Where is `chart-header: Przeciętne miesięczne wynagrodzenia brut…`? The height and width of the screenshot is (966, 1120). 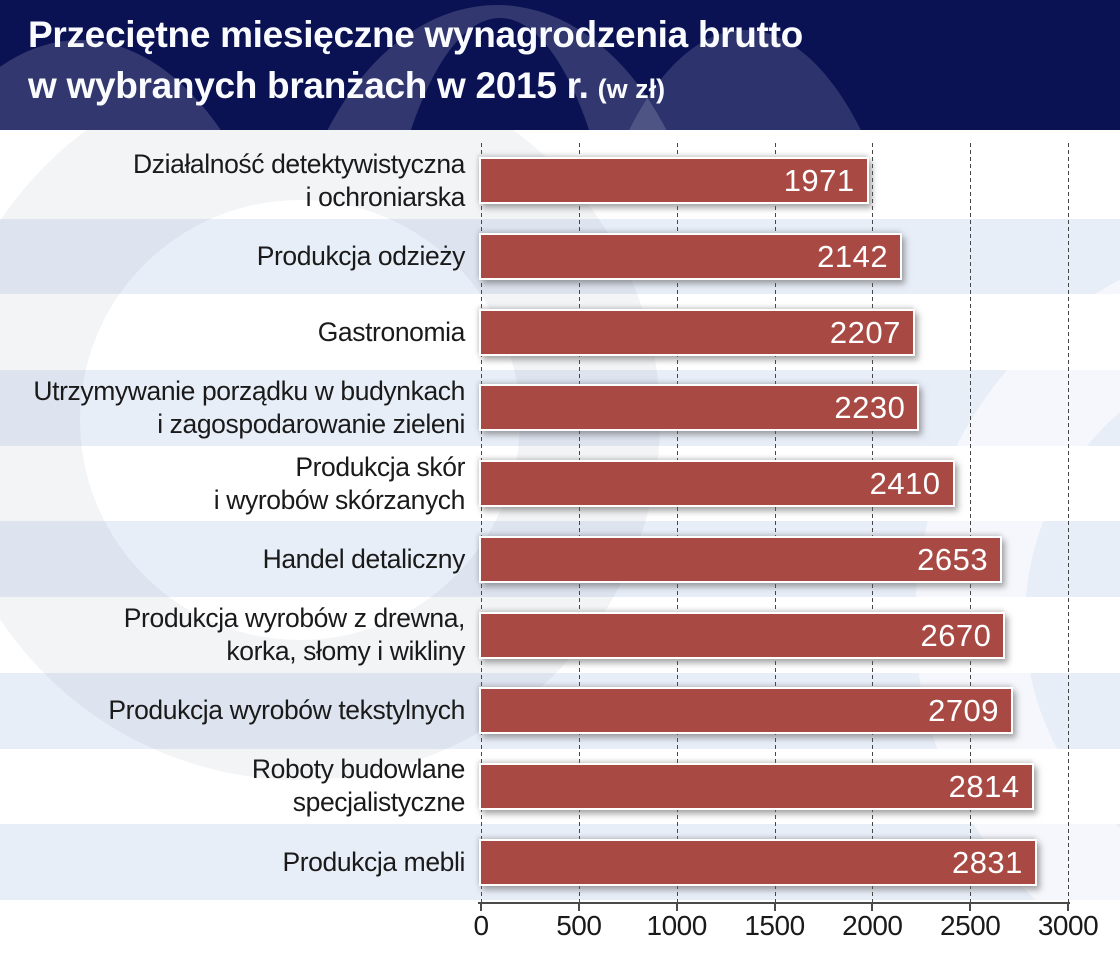
chart-header: Przeciętne miesięczne wynagrodzenia brut… is located at coordinates (560, 65).